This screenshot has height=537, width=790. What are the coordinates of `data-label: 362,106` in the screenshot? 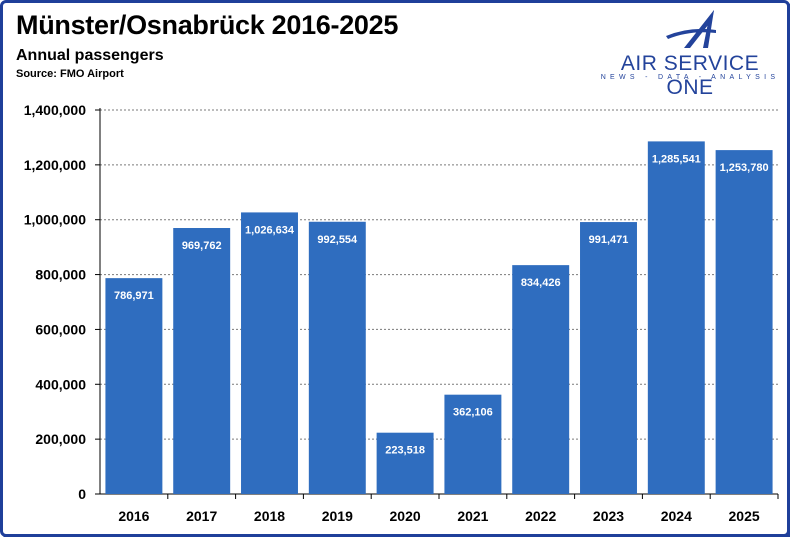 It's located at (473, 413).